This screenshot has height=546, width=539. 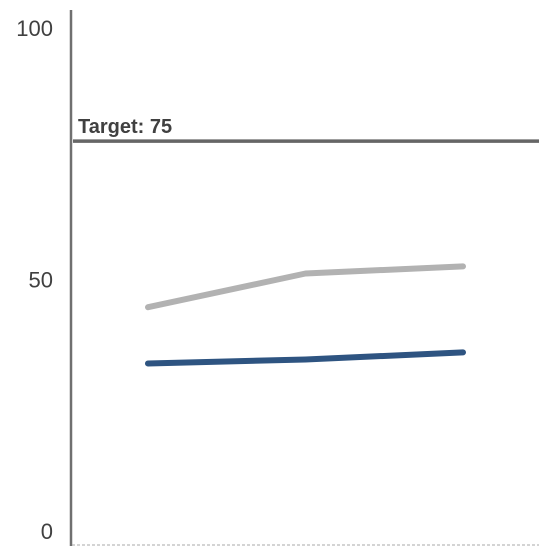 I want to click on y-tick-labels: 100 50 0, so click(x=34, y=280).